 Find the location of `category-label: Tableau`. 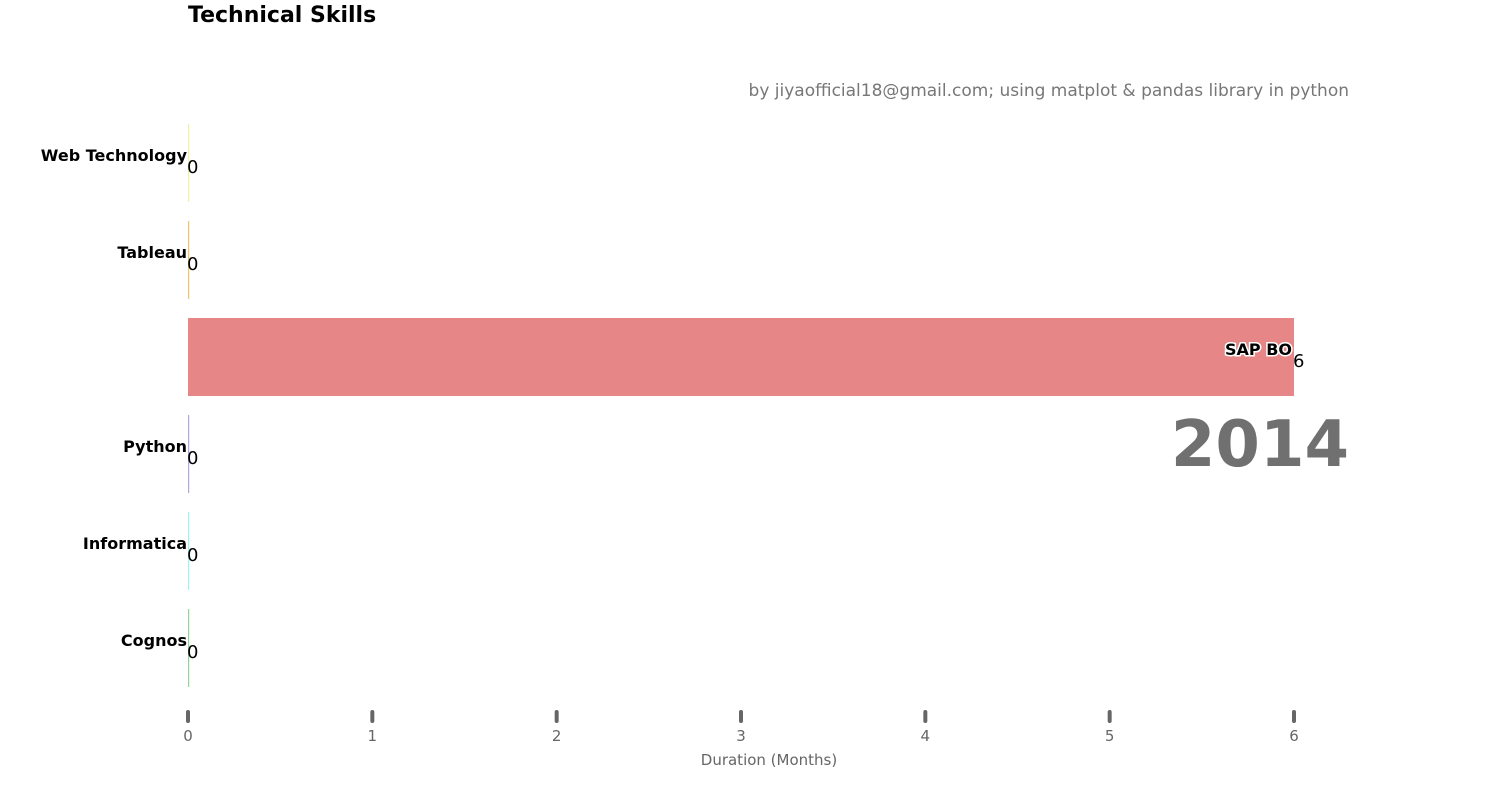

category-label: Tableau is located at coordinates (152, 252).